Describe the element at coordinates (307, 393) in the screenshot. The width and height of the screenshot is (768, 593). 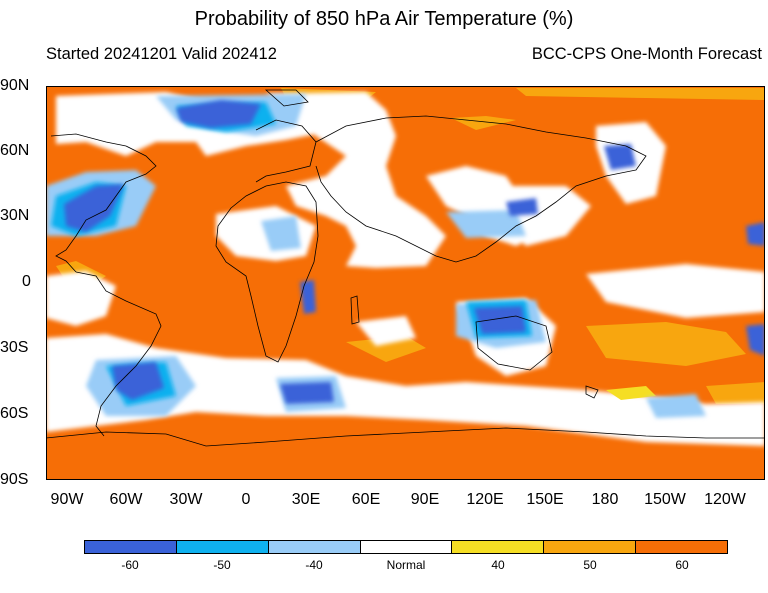
I see `cold60-south-indian` at that location.